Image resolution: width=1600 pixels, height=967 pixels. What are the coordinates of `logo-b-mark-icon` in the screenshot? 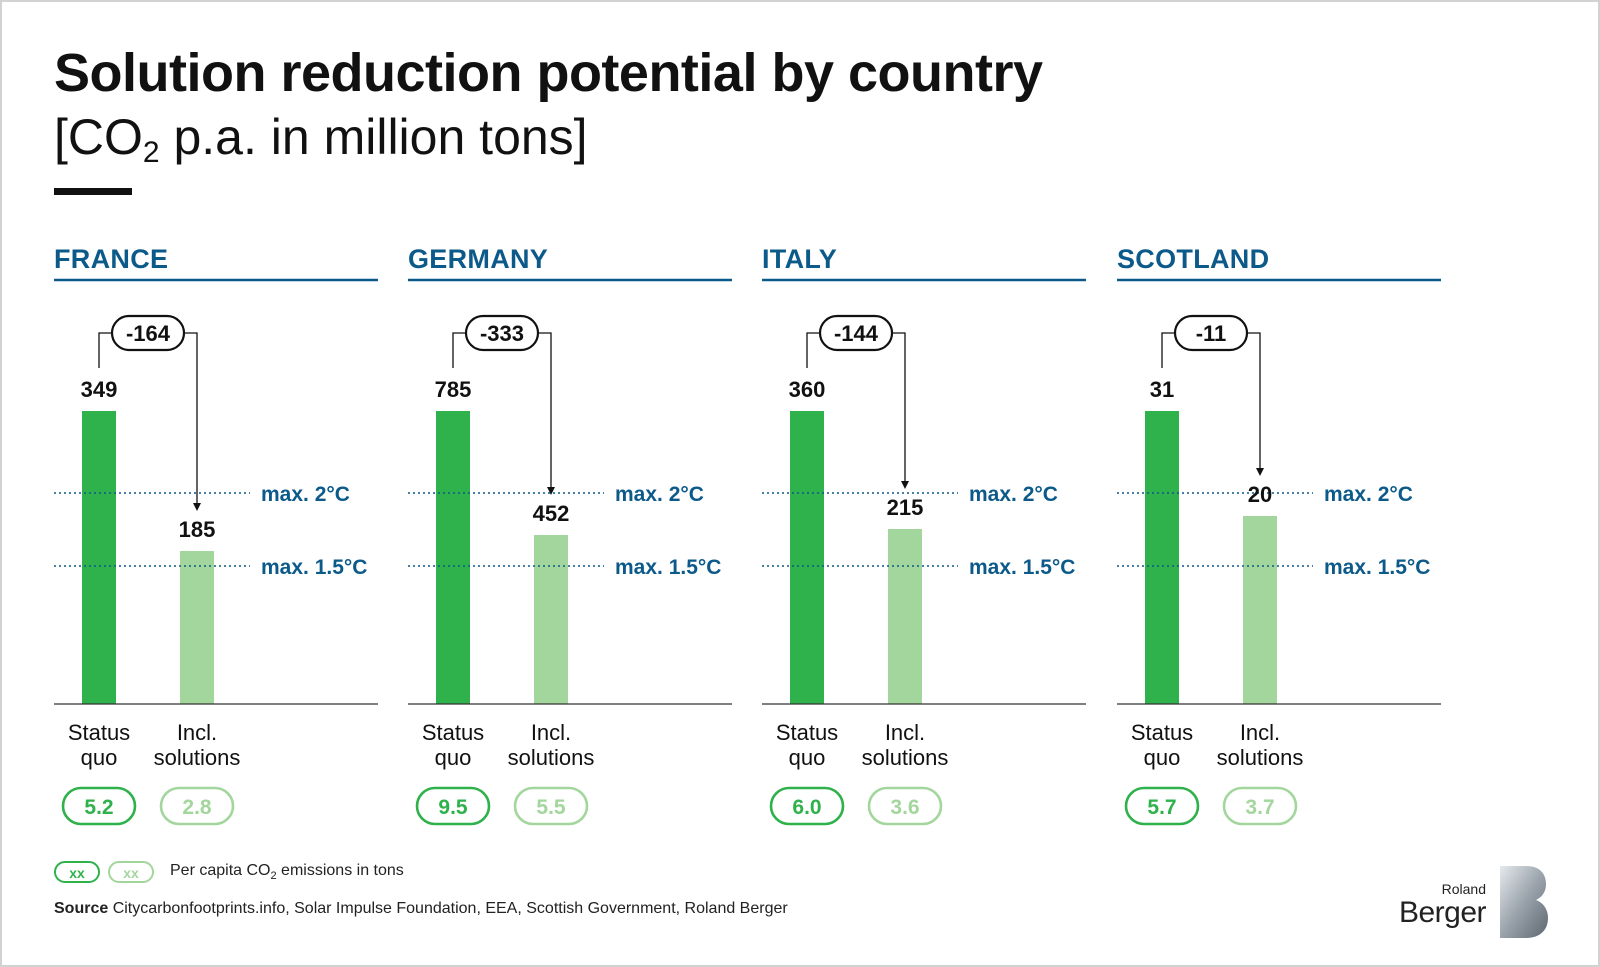 It's located at (1524, 902).